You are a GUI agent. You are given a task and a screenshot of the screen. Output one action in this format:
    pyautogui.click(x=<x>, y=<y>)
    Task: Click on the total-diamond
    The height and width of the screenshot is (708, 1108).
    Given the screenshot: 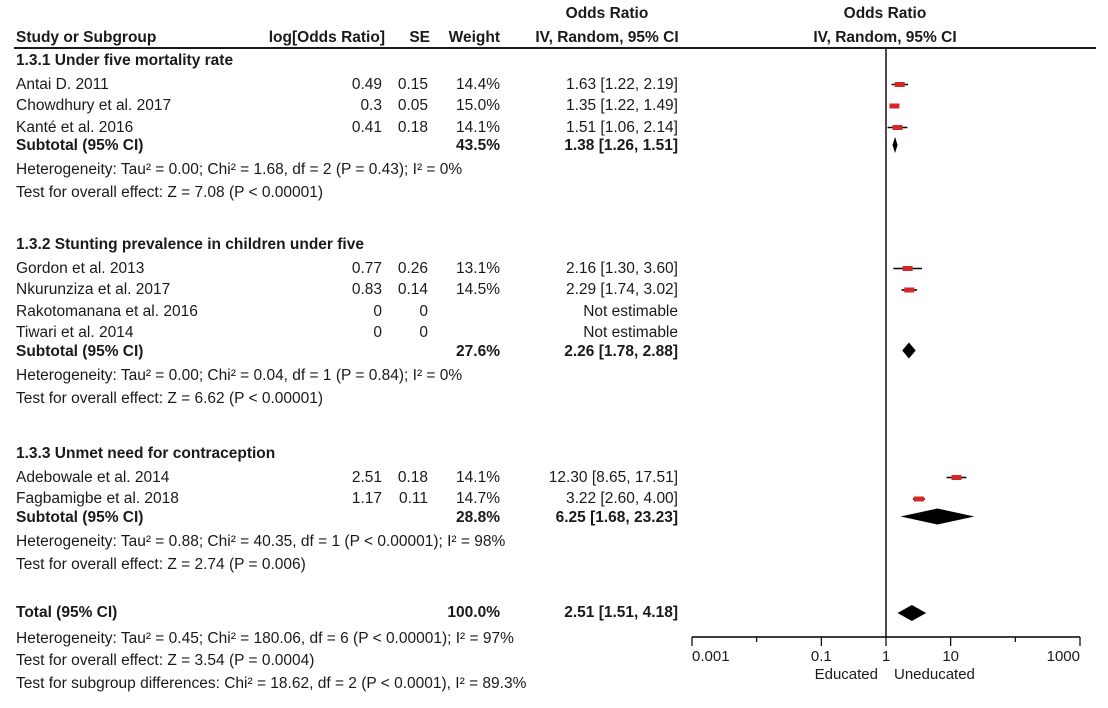 What is the action you would take?
    pyautogui.click(x=912, y=613)
    